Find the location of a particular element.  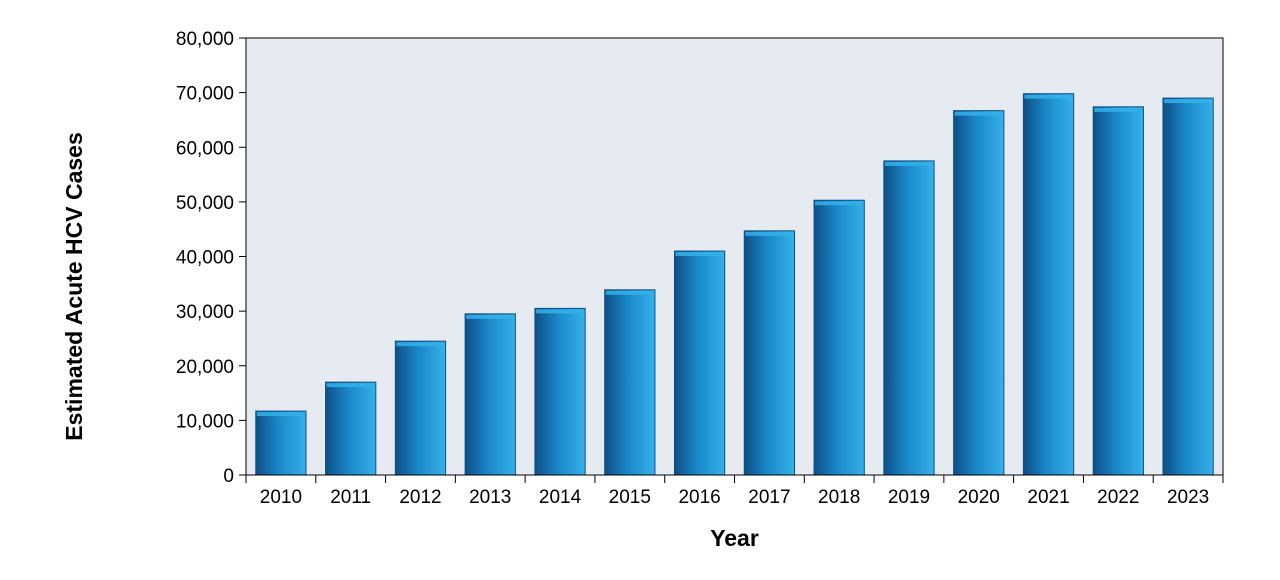

x-tick-label: 2010 is located at coordinates (281, 497).